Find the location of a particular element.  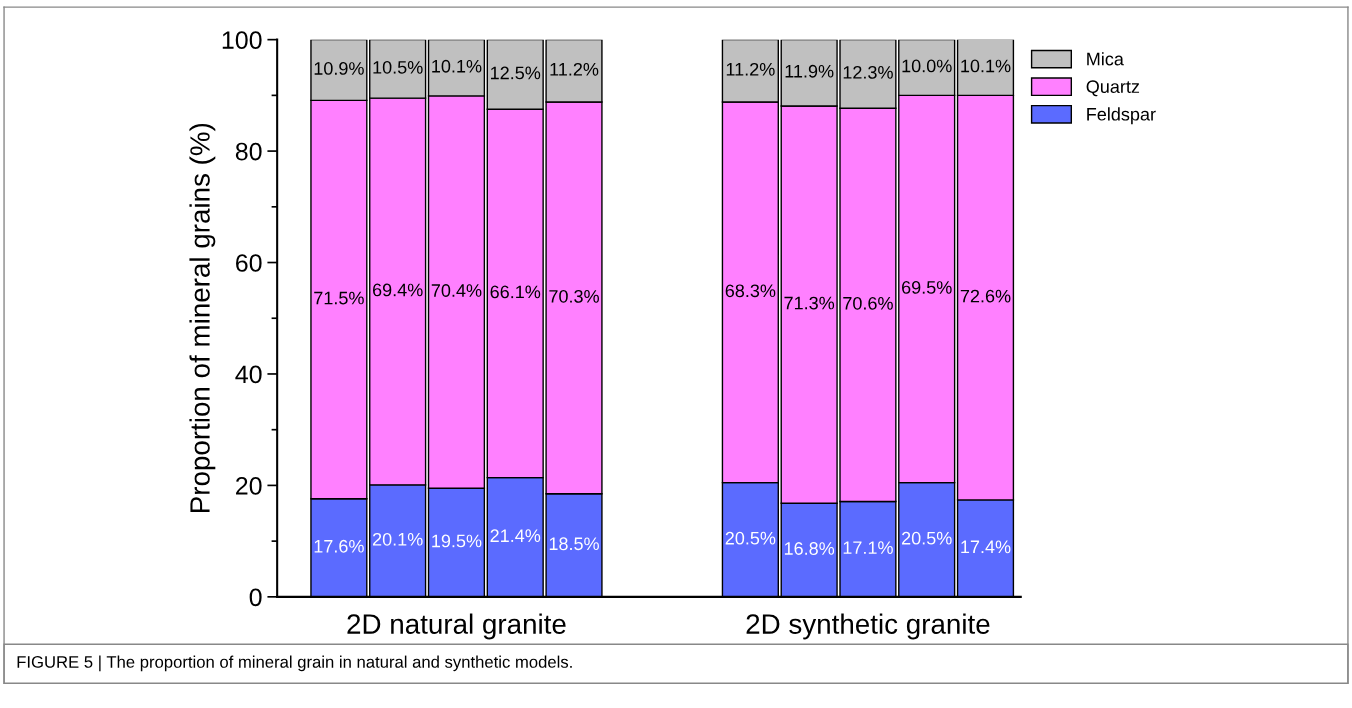

x-tick-label: 2D natural granite is located at coordinates (456, 626).